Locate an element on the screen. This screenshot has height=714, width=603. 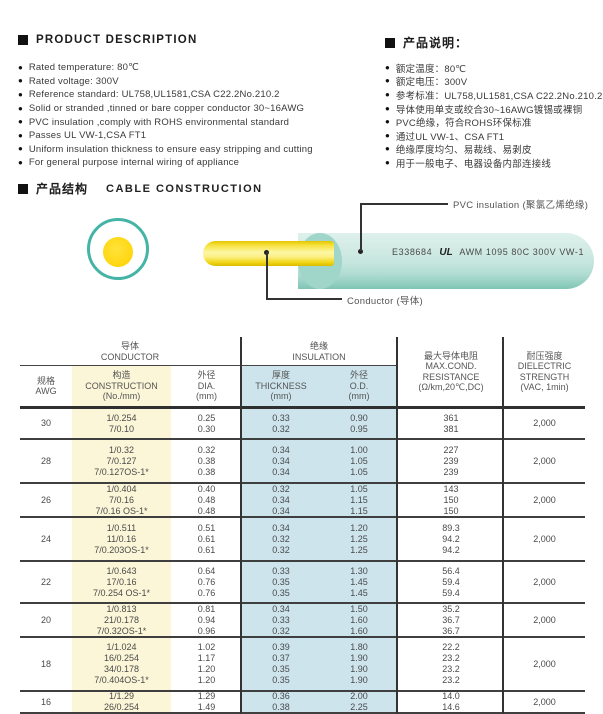
thickness-cell: 0.33 0.32 is located at coordinates (281, 423).